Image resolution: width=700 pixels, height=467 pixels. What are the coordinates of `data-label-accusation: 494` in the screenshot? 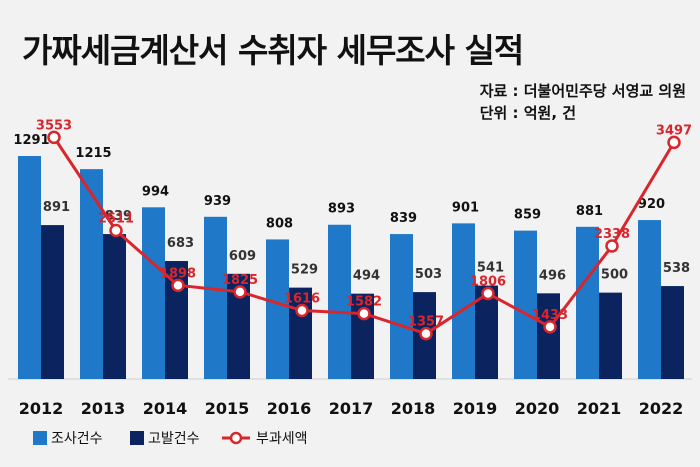 It's located at (366, 276).